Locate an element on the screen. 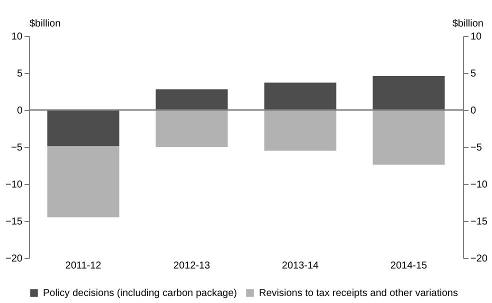 The image size is (492, 303). legend-label: Policy decisions (including carbon package) is located at coordinates (140, 293).